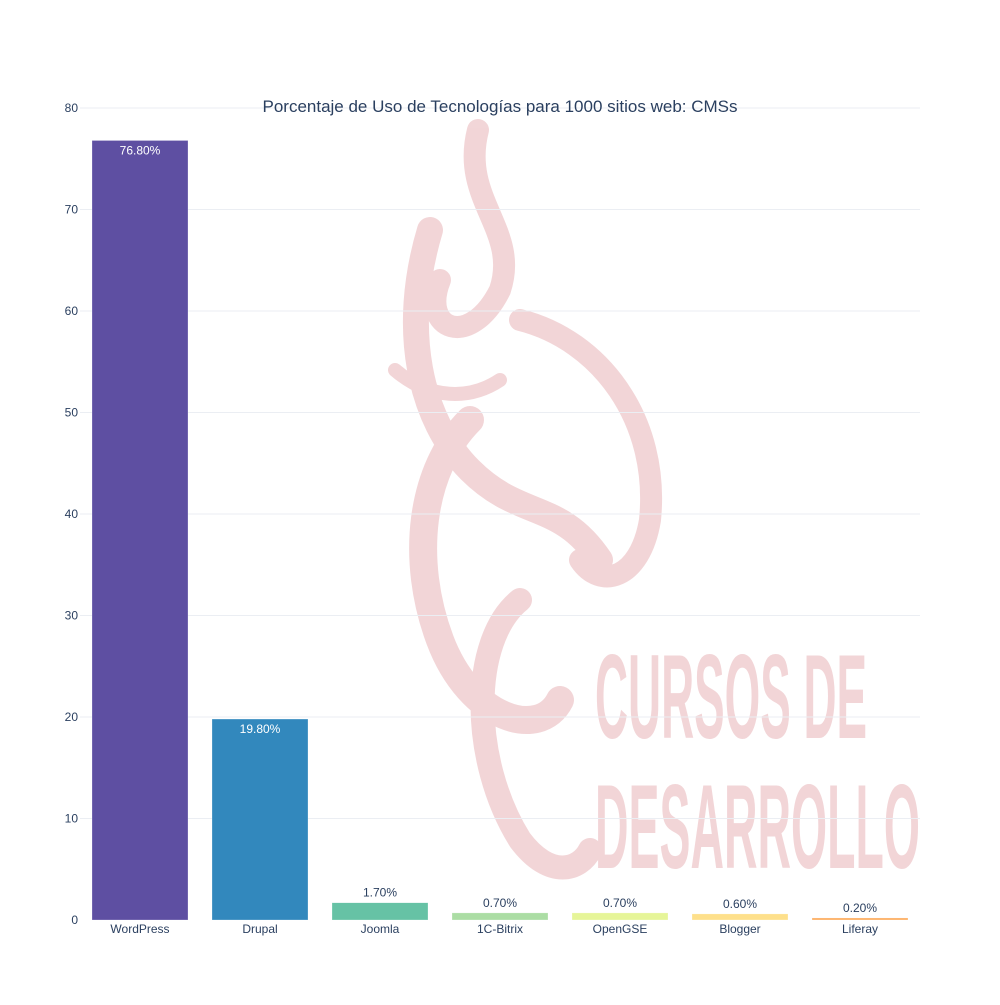  What do you see at coordinates (74, 920) in the screenshot?
I see `y-tick-label: 0` at bounding box center [74, 920].